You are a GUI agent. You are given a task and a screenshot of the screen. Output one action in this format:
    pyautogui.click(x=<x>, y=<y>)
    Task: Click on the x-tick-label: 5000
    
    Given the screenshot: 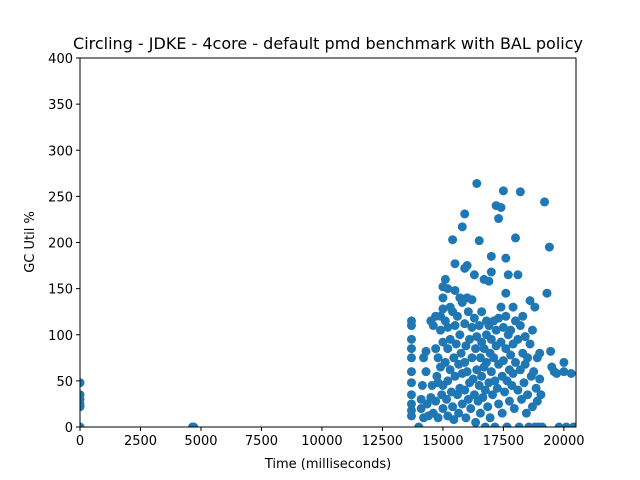 What is the action you would take?
    pyautogui.click(x=200, y=441)
    